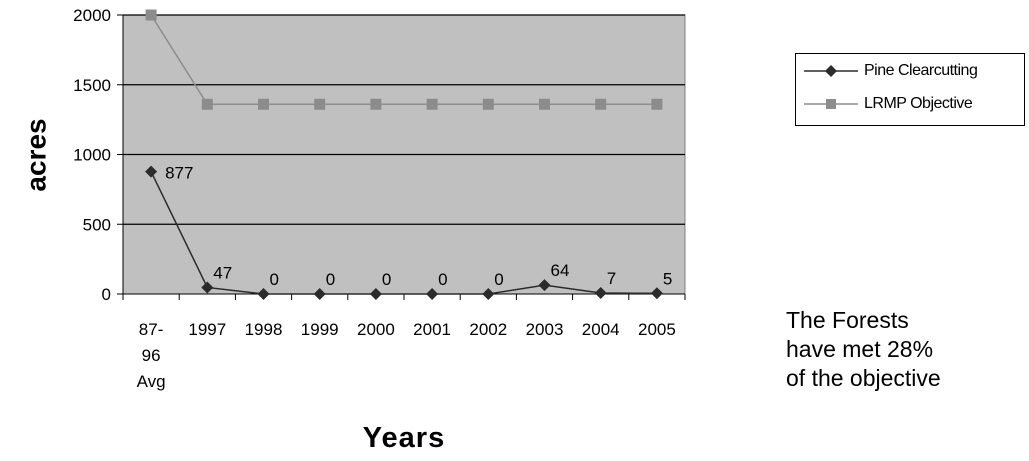 The image size is (1029, 461). I want to click on x-tick-label-line: 1997, so click(207, 329).